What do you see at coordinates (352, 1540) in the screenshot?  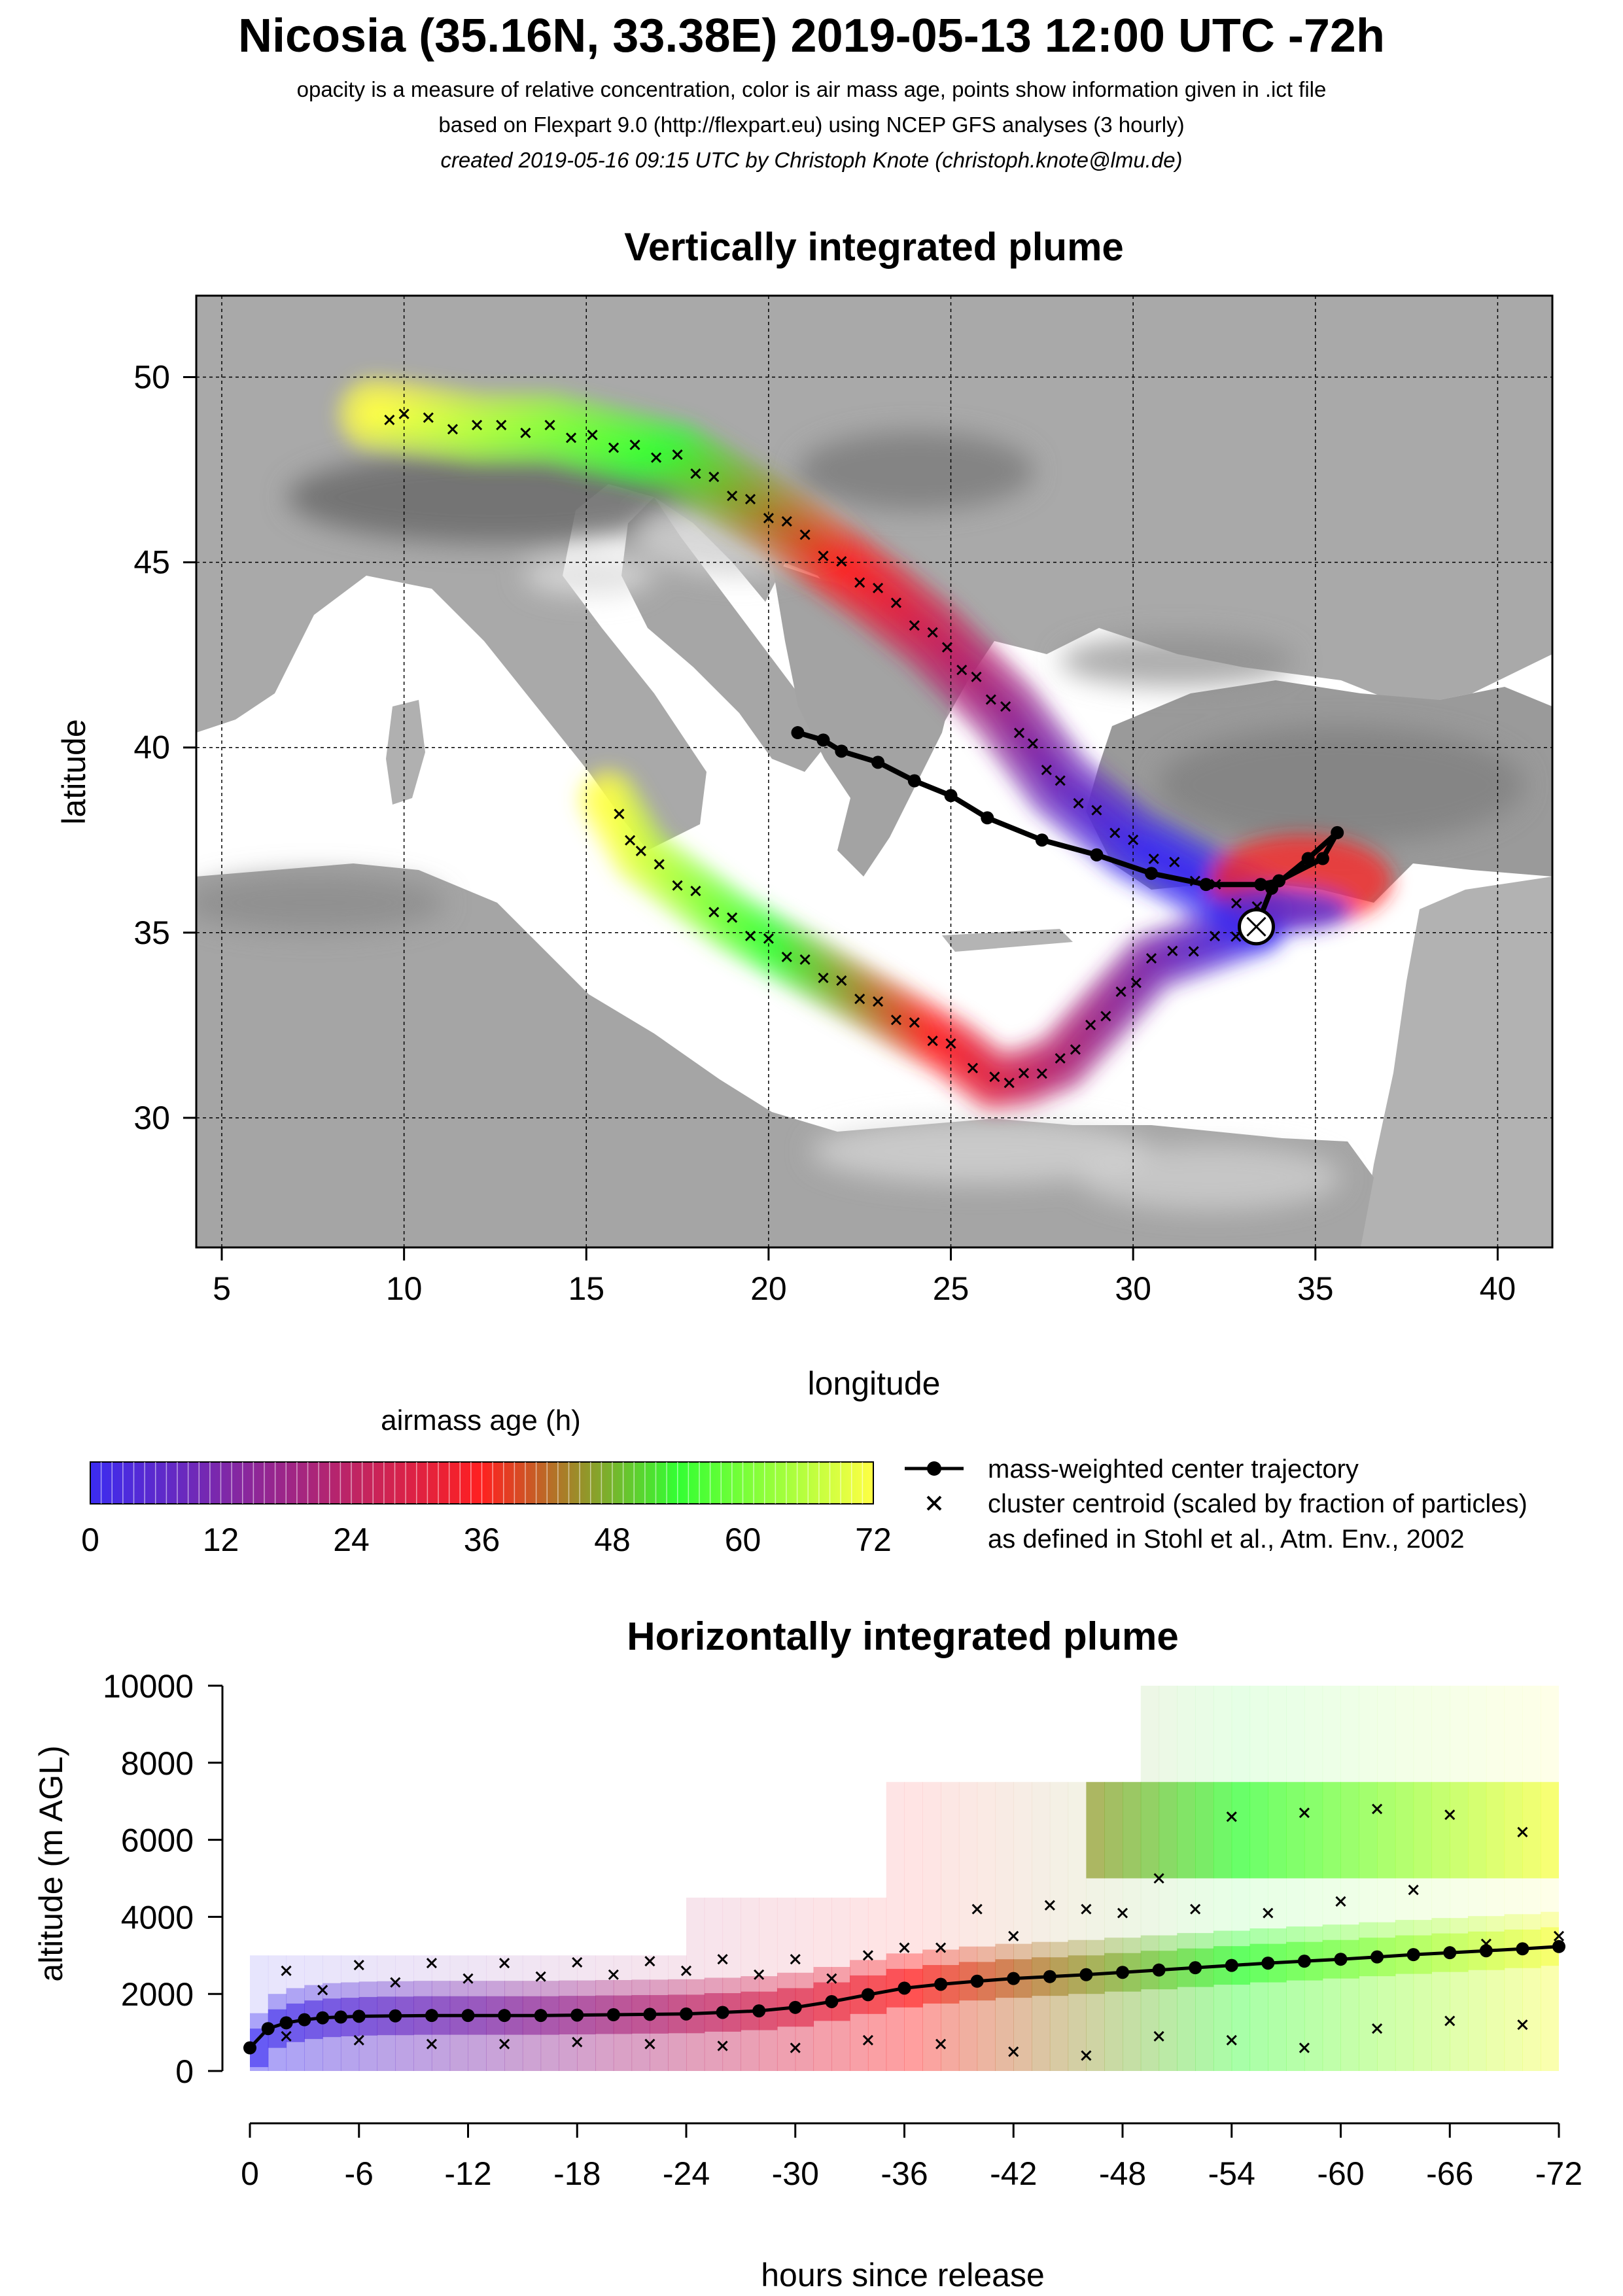 I see `colorbar-tick-label: 24` at bounding box center [352, 1540].